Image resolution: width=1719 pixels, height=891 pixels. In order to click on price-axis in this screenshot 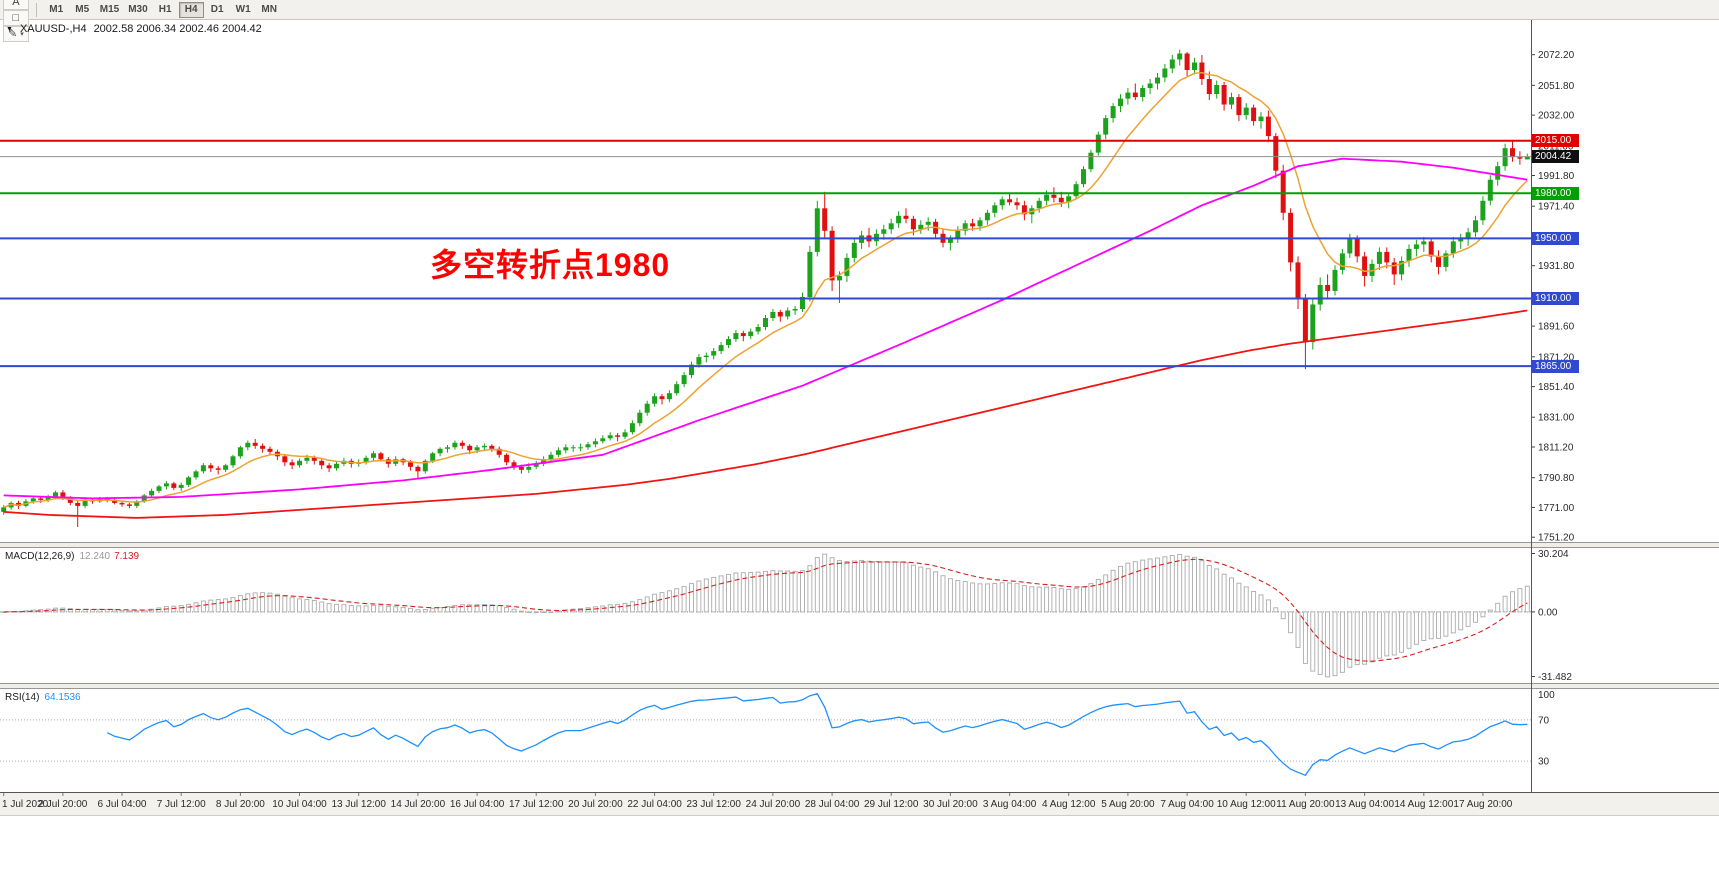, I will do `click(1625, 406)`.